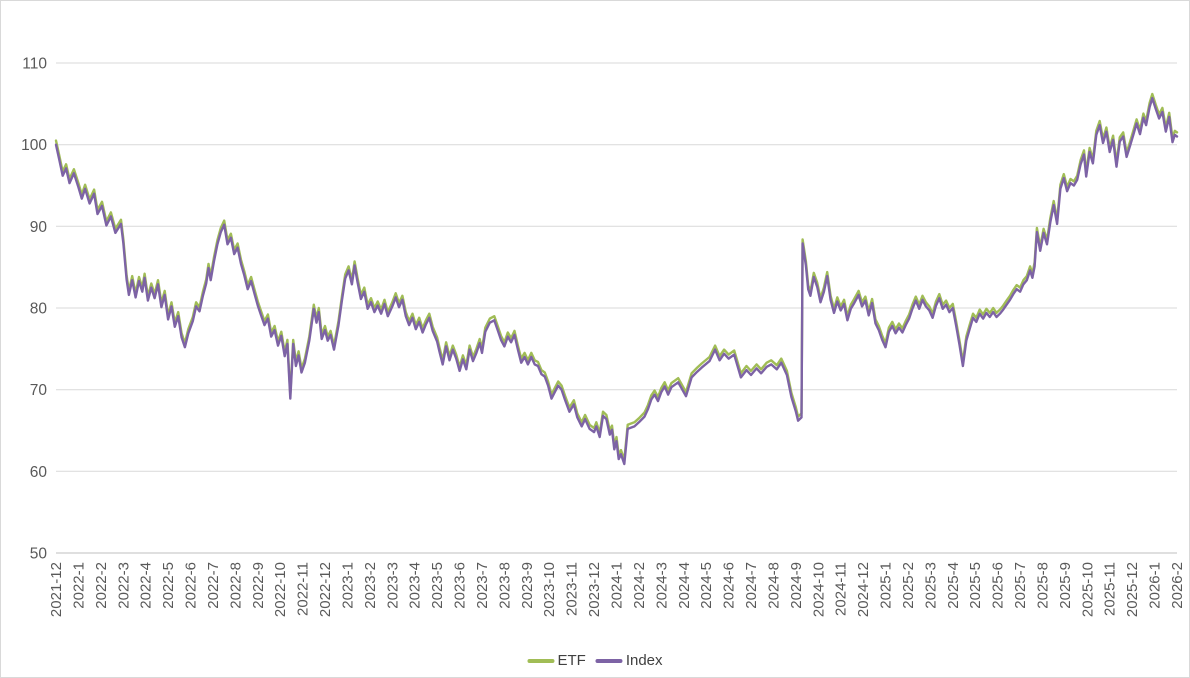  Describe the element at coordinates (886, 585) in the screenshot. I see `x-tick-label: 2025-1` at that location.